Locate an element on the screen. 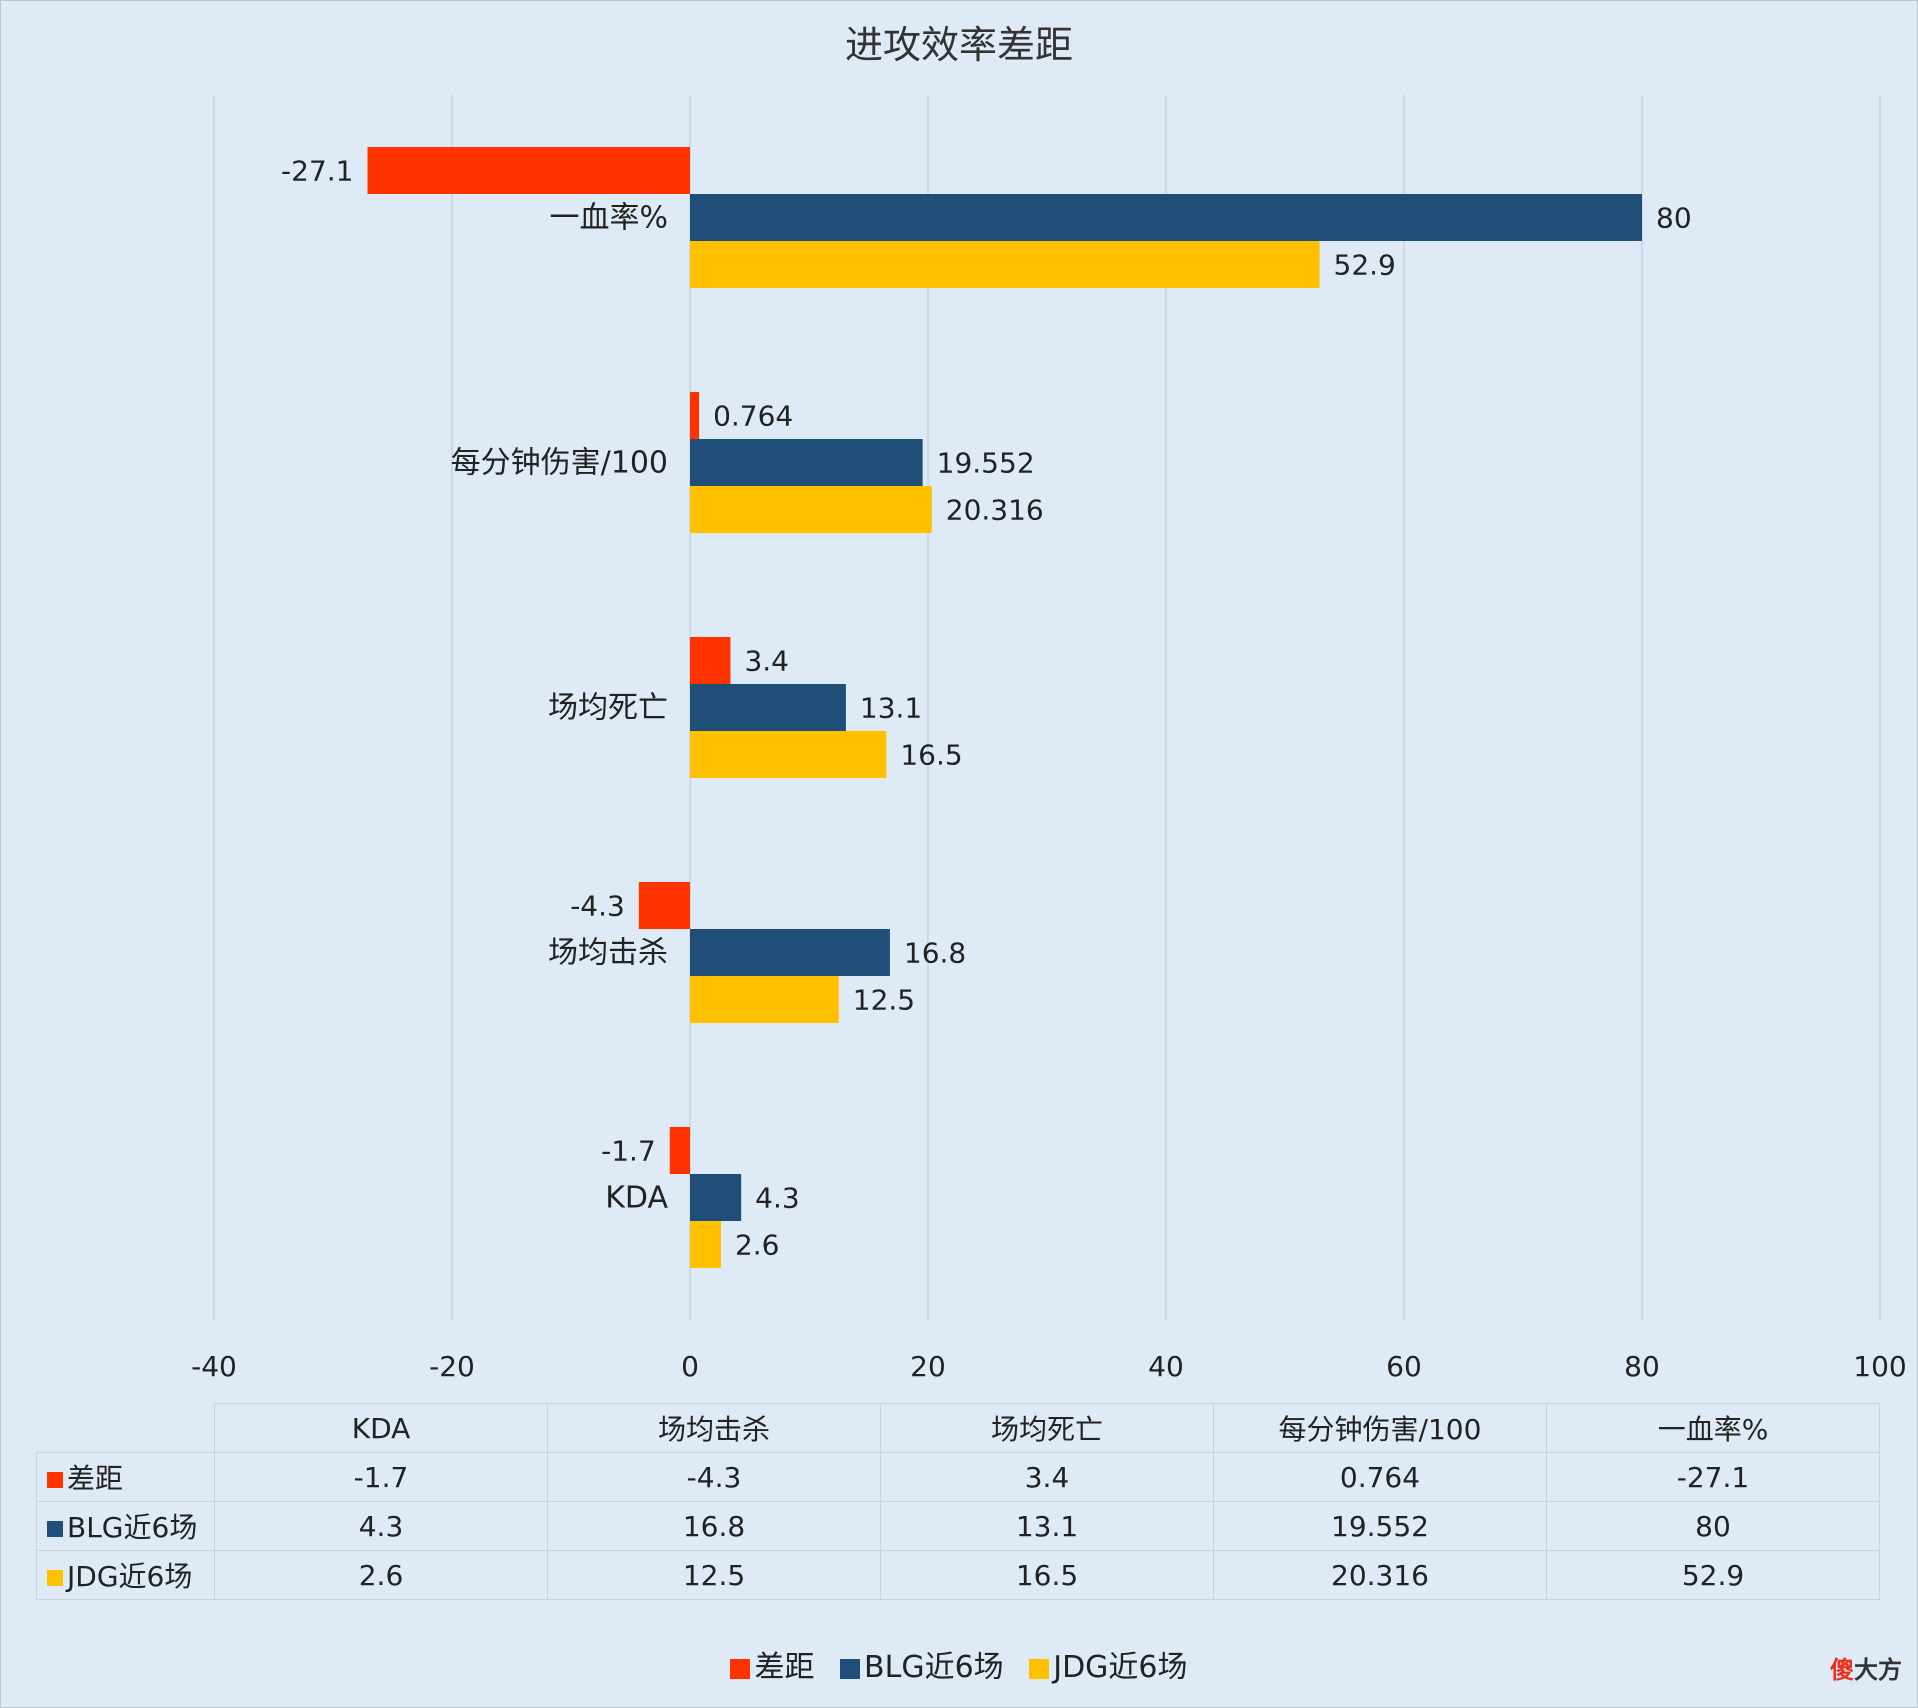  watermark: 傻大方 is located at coordinates (1866, 1670).